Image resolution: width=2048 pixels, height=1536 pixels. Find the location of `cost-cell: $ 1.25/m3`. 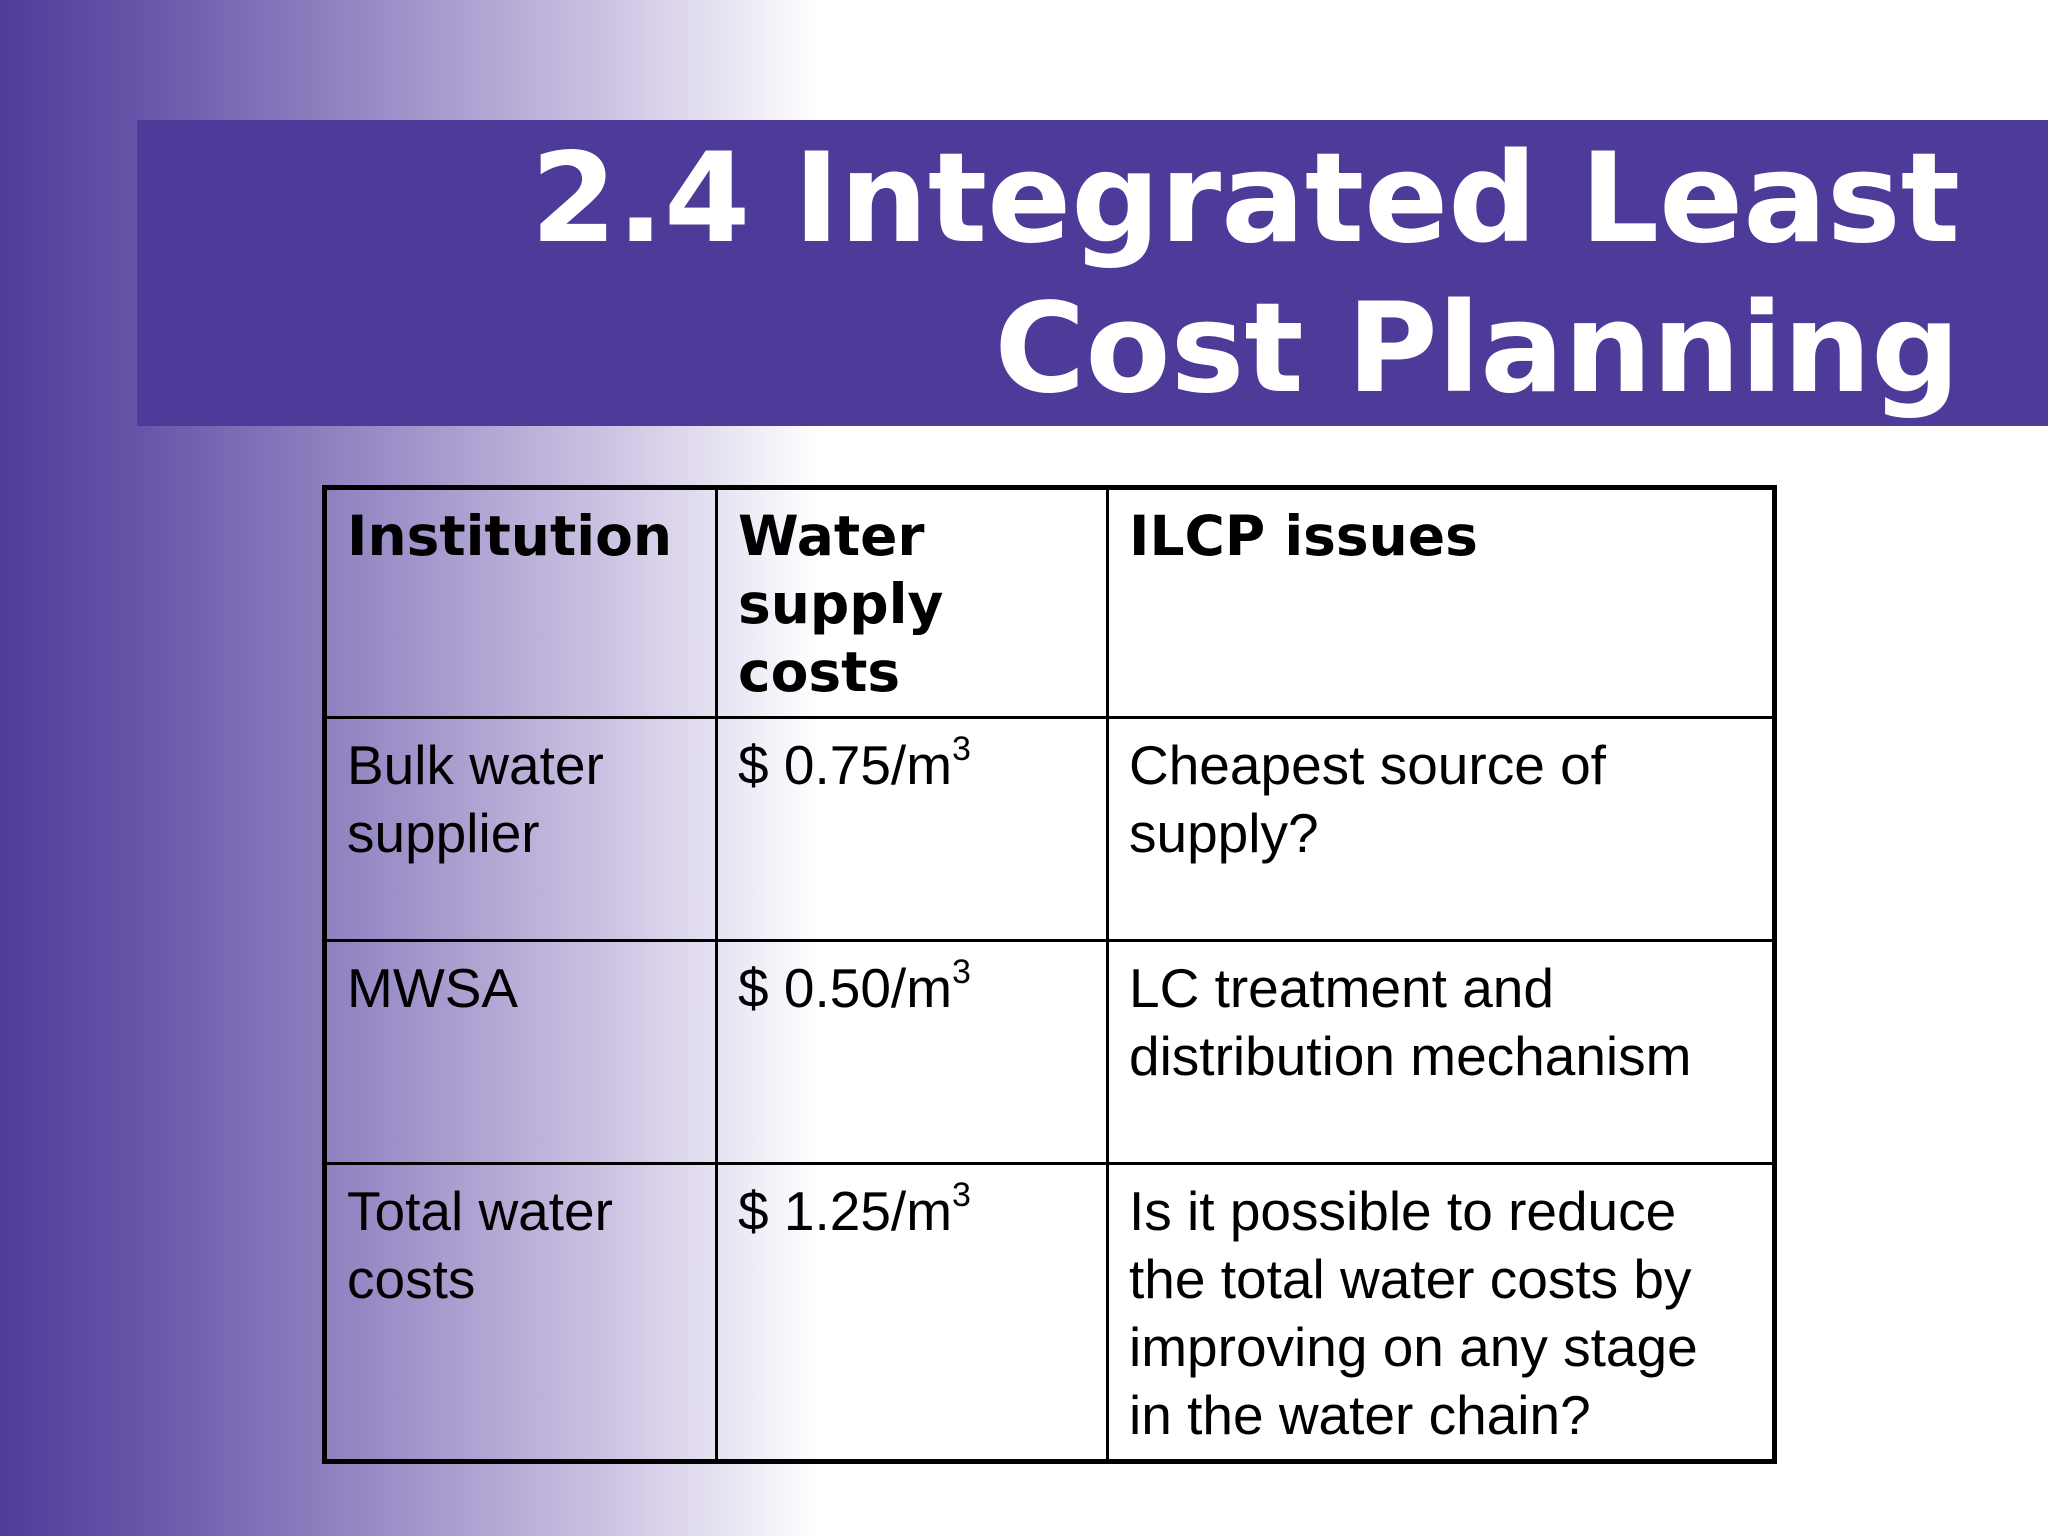

cost-cell: $ 1.25/m3 is located at coordinates (912, 1312).